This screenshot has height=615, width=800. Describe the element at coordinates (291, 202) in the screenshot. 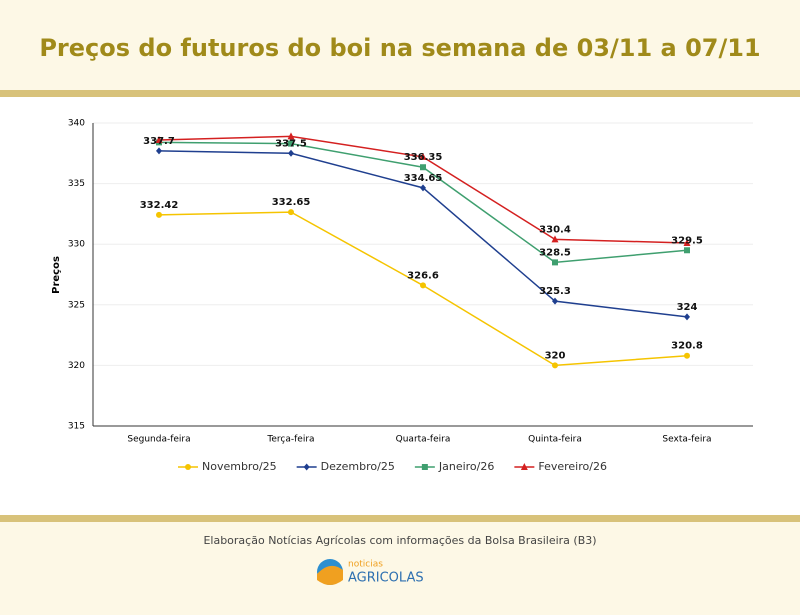

I see `data-label: 332.65` at that location.